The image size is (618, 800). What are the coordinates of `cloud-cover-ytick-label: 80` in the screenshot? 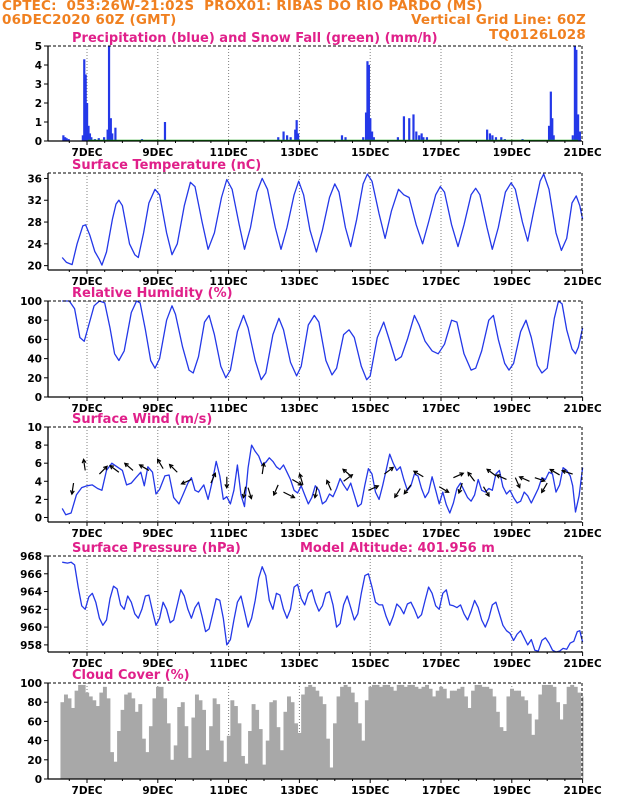 It's located at (34, 703).